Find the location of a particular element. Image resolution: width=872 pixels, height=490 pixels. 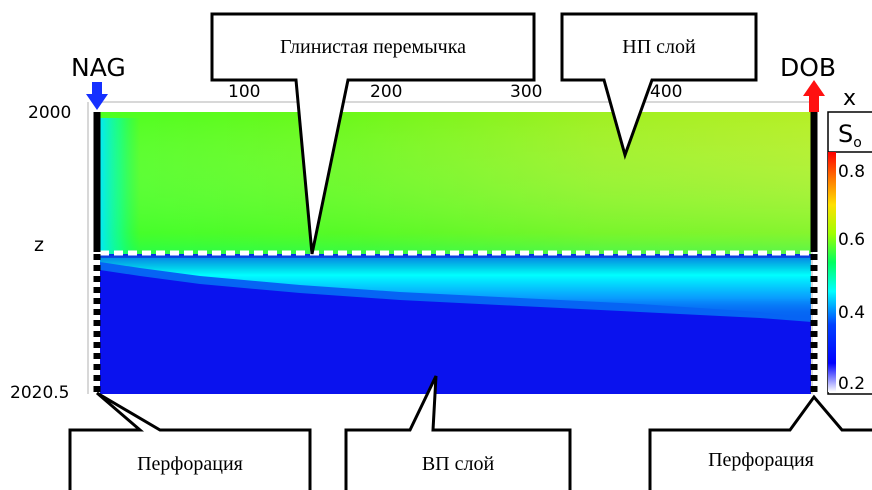

x-tick-400: 400 is located at coordinates (666, 92).